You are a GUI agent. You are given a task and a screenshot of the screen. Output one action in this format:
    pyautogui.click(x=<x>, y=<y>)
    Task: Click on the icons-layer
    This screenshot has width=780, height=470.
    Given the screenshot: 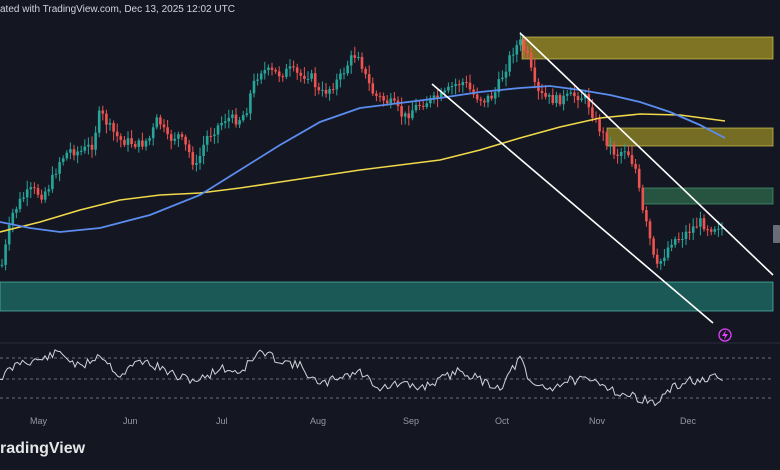 What is the action you would take?
    pyautogui.click(x=725, y=335)
    